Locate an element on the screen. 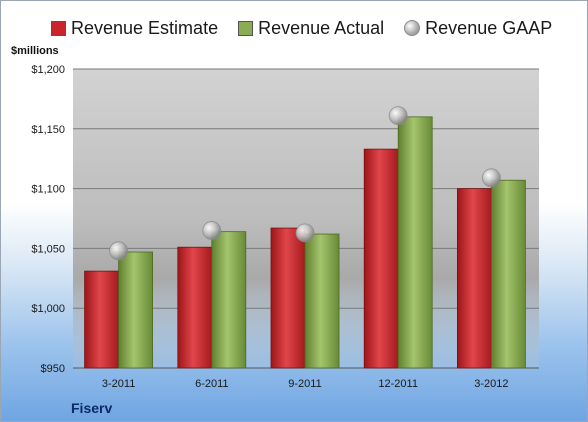 This screenshot has height=422, width=588. company-label: Fiserv is located at coordinates (92, 408).